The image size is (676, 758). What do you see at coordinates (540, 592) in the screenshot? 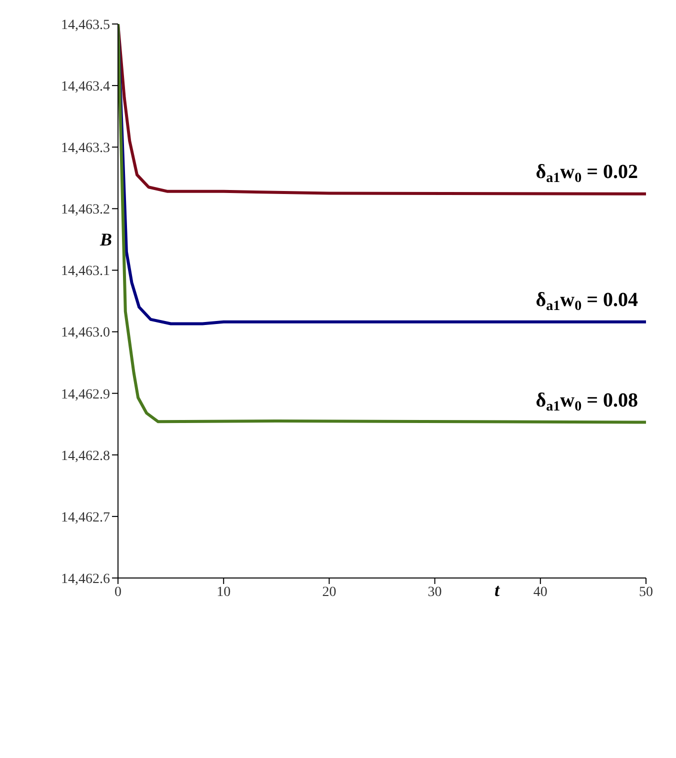
I see `x-tick-label: 40` at bounding box center [540, 592].